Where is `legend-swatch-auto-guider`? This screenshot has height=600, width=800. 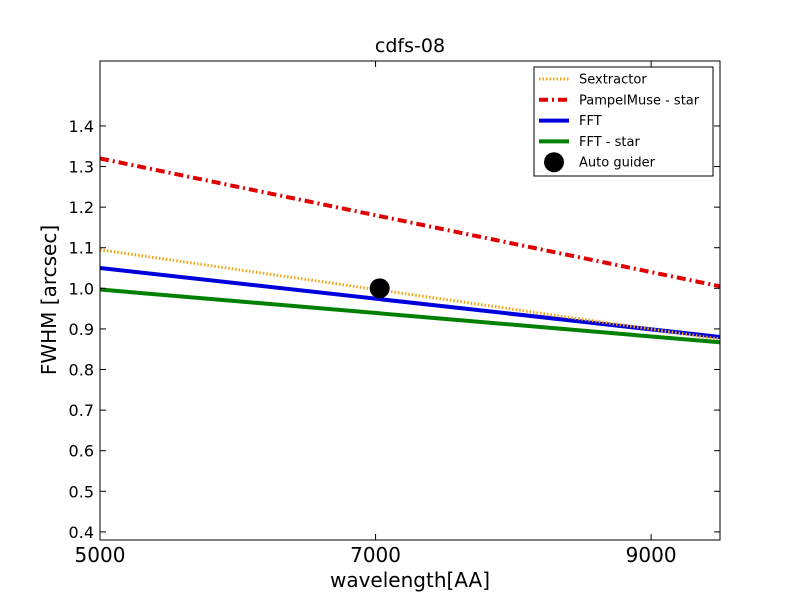
legend-swatch-auto-guider is located at coordinates (554, 162).